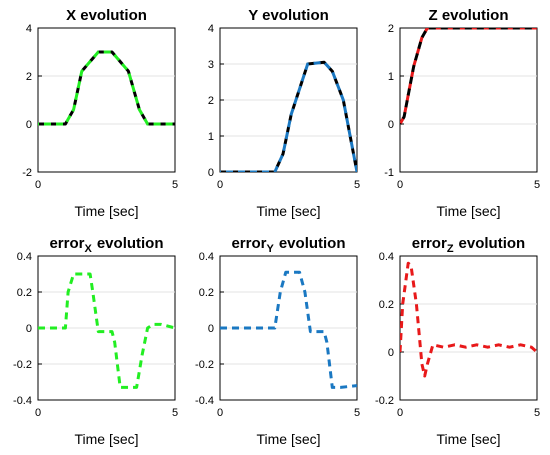  What do you see at coordinates (389, 173) in the screenshot?
I see `y-tick-label: -1` at bounding box center [389, 173].